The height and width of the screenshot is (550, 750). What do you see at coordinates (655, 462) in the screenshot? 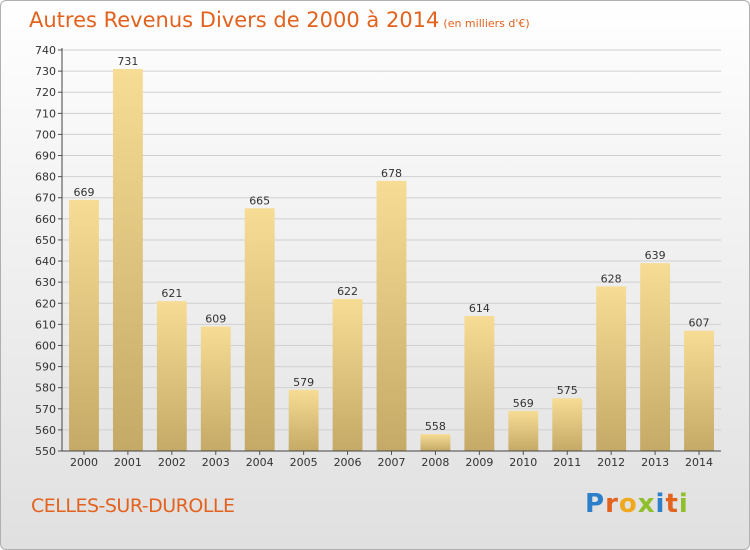
I see `x-tick-label: 2013` at bounding box center [655, 462].